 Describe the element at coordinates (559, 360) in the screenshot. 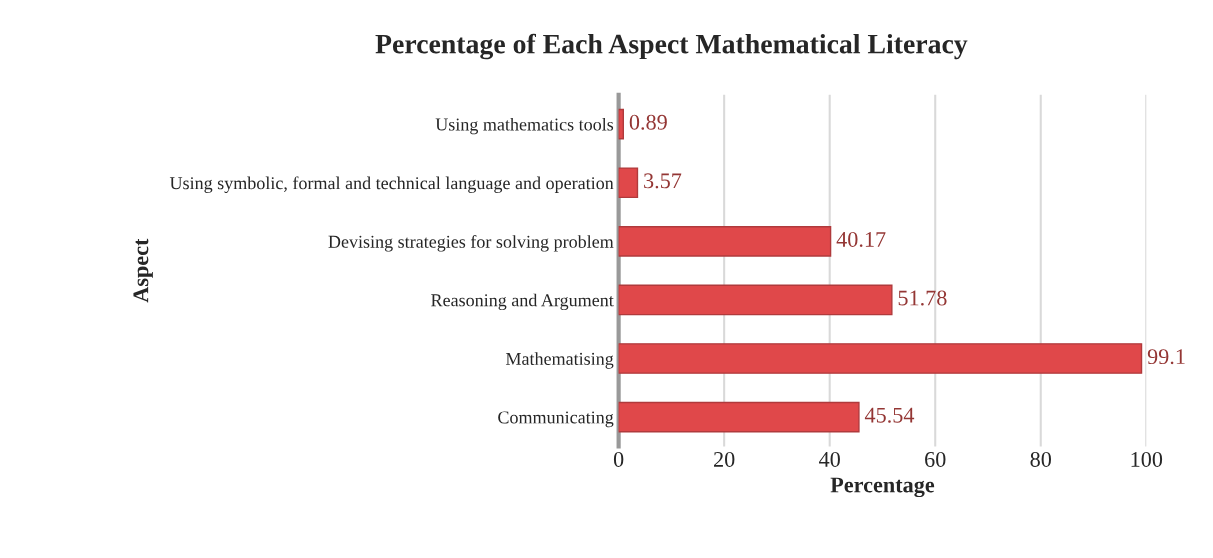

I see `y-tick-label: Mathematising` at that location.